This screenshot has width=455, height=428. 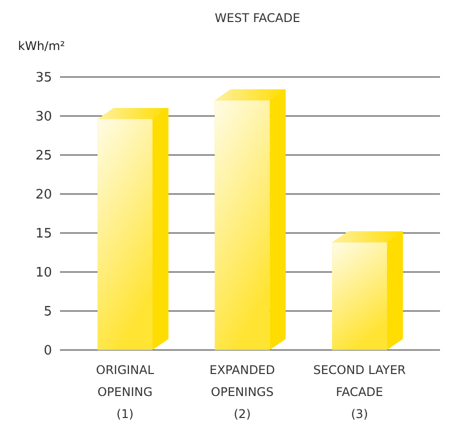 I want to click on y-tick-label: 25, so click(x=43, y=156).